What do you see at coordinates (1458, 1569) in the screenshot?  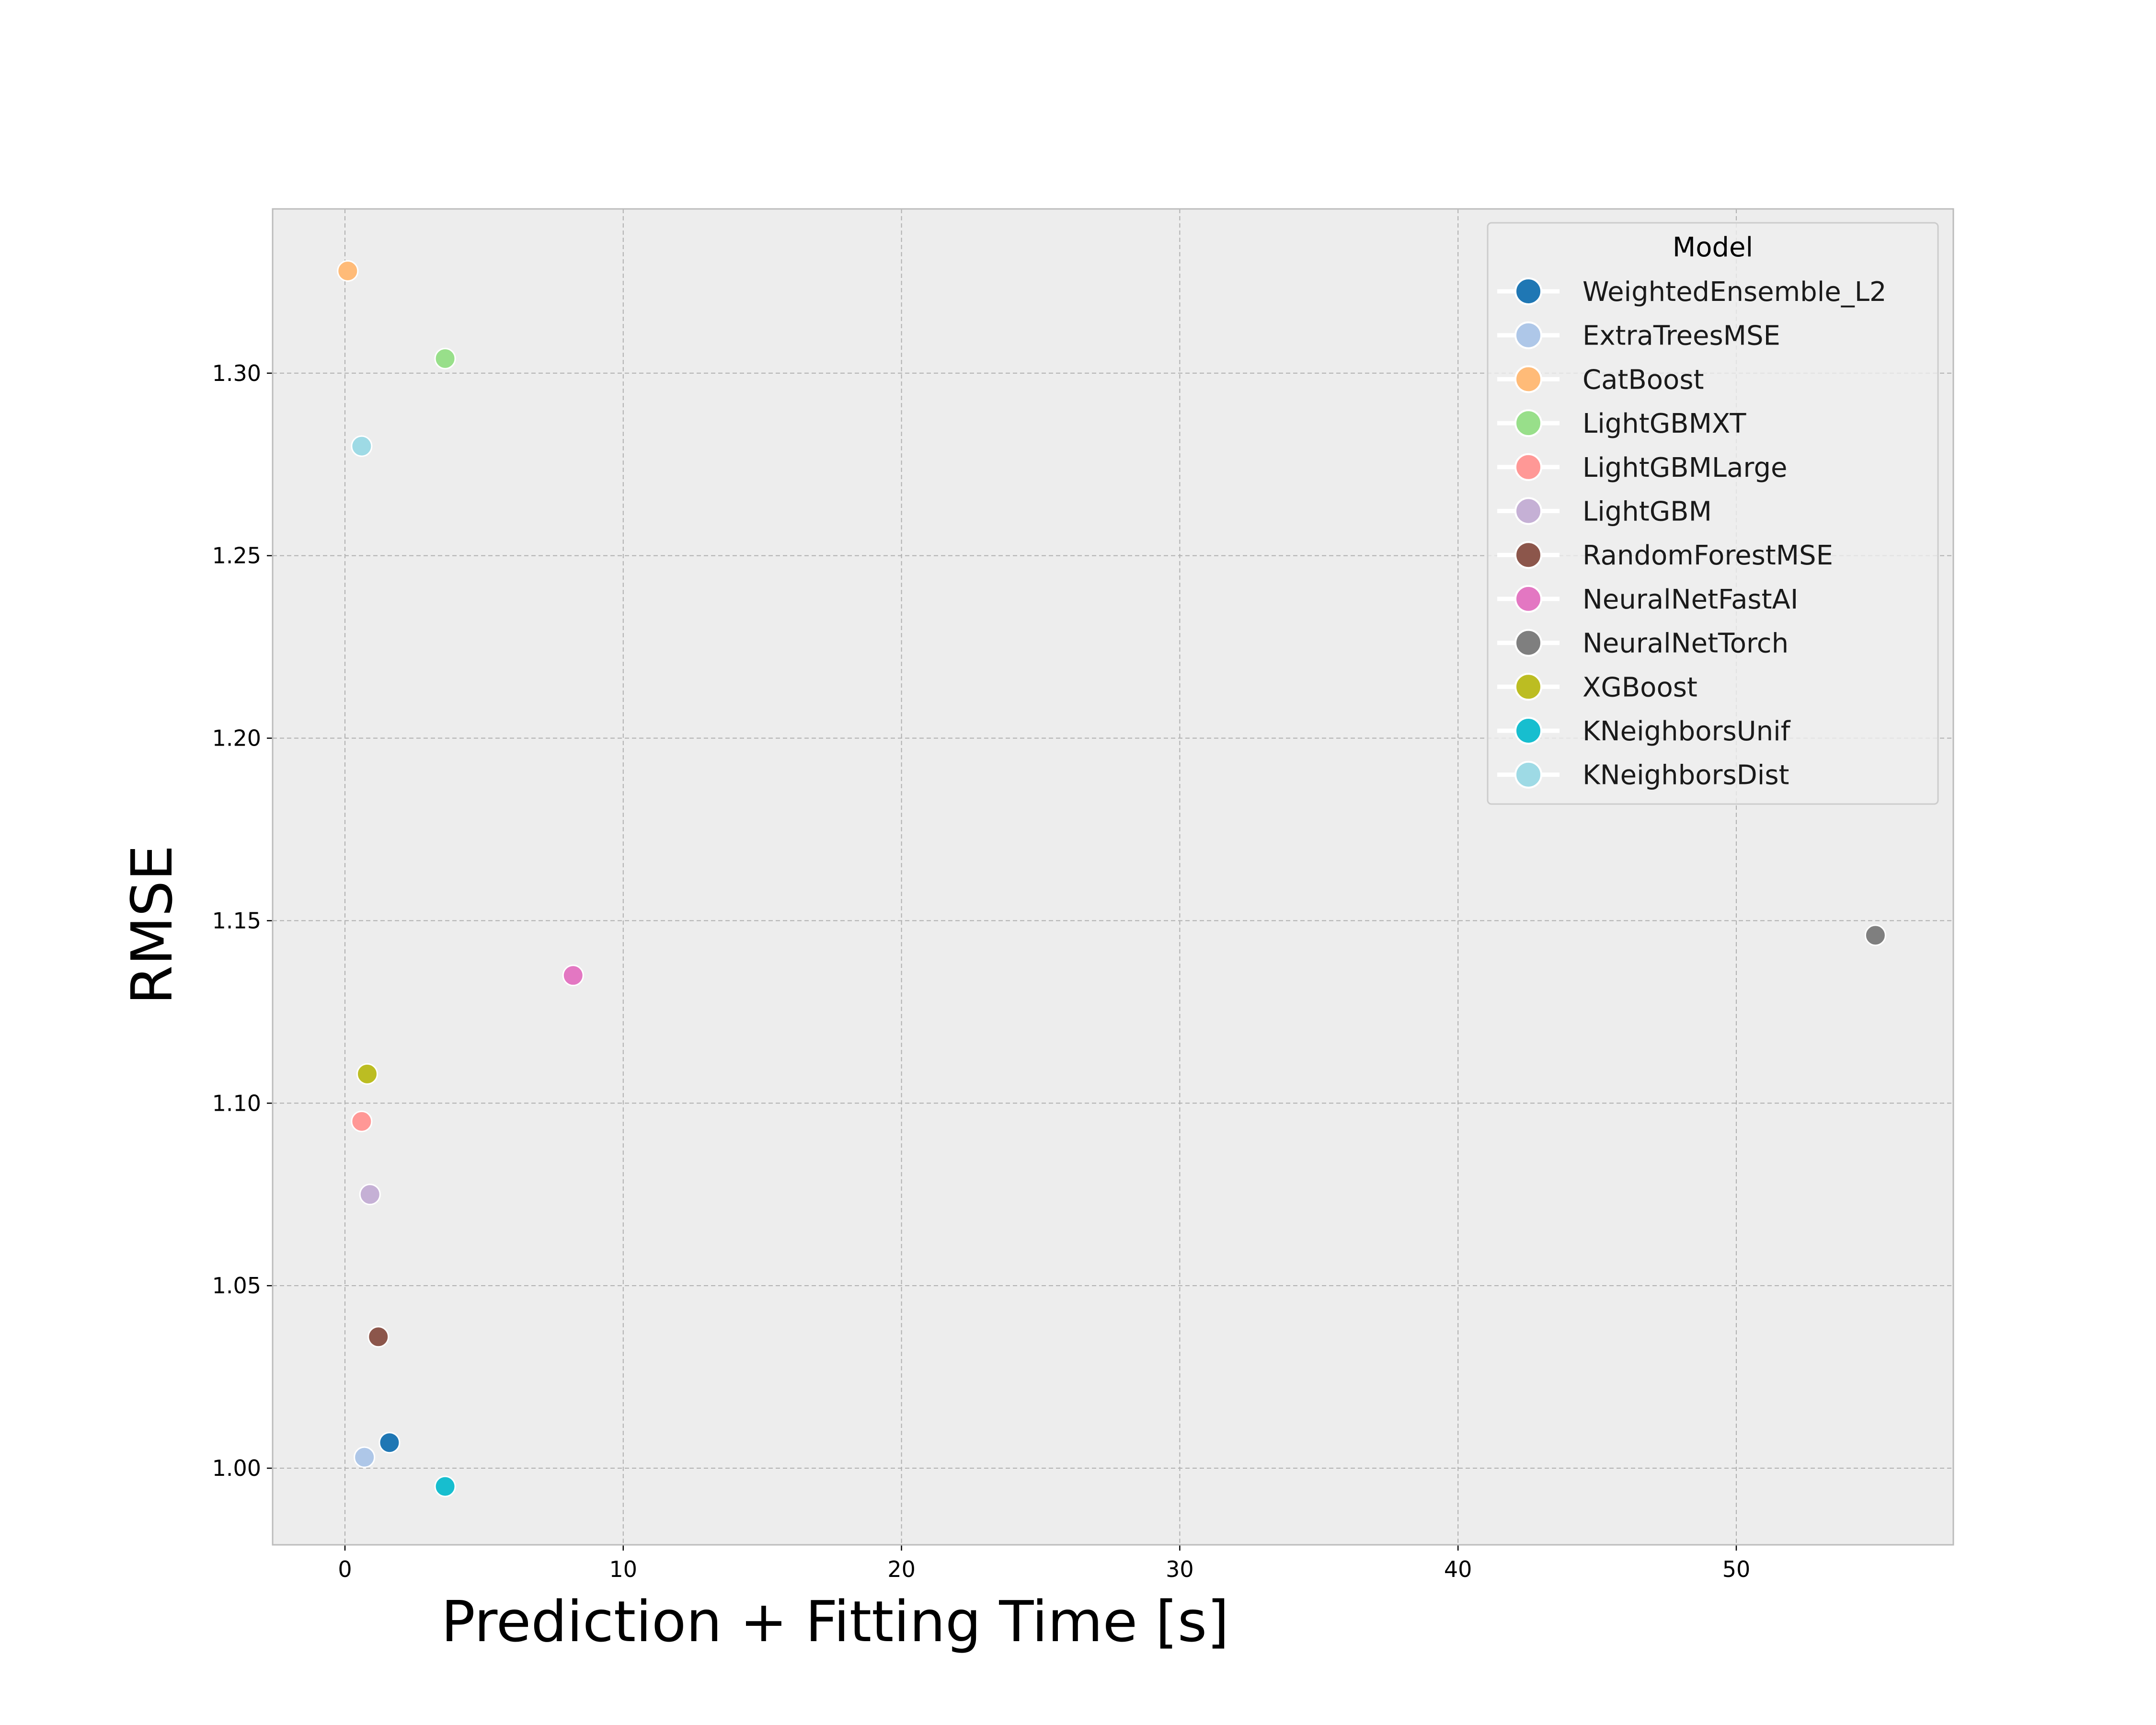 I see `x-tick-label: 40` at bounding box center [1458, 1569].